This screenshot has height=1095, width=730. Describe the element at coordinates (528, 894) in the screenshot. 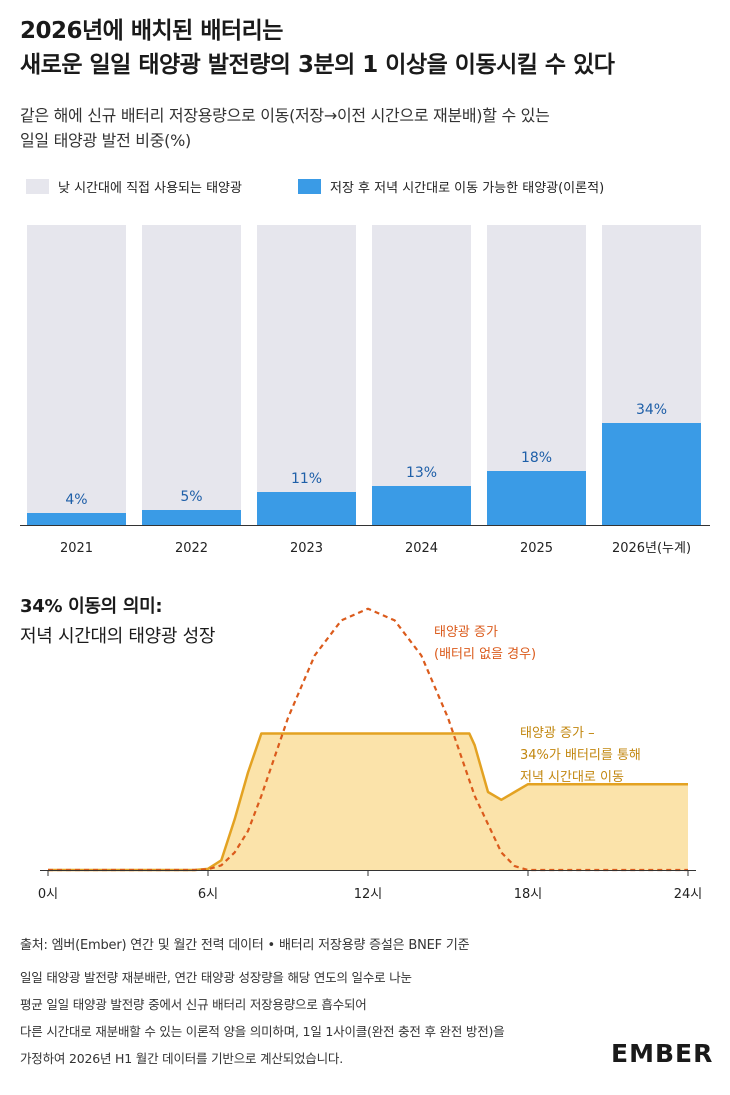

I see `area-tick-label-3: 18시` at that location.